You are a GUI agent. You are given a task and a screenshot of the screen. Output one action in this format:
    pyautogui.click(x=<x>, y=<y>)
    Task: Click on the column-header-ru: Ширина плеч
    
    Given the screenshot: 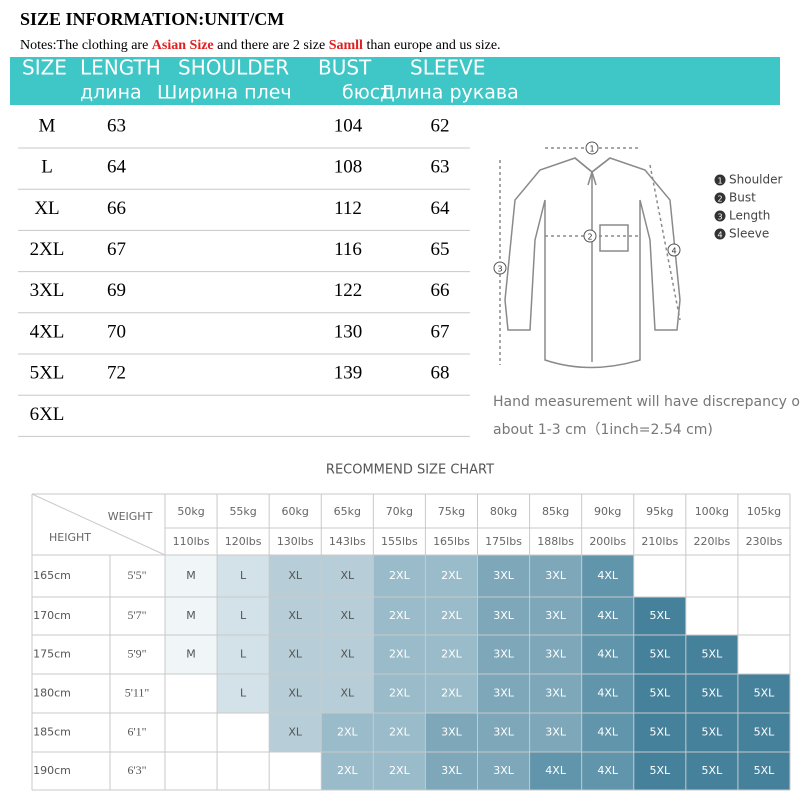 What is the action you would take?
    pyautogui.click(x=224, y=93)
    